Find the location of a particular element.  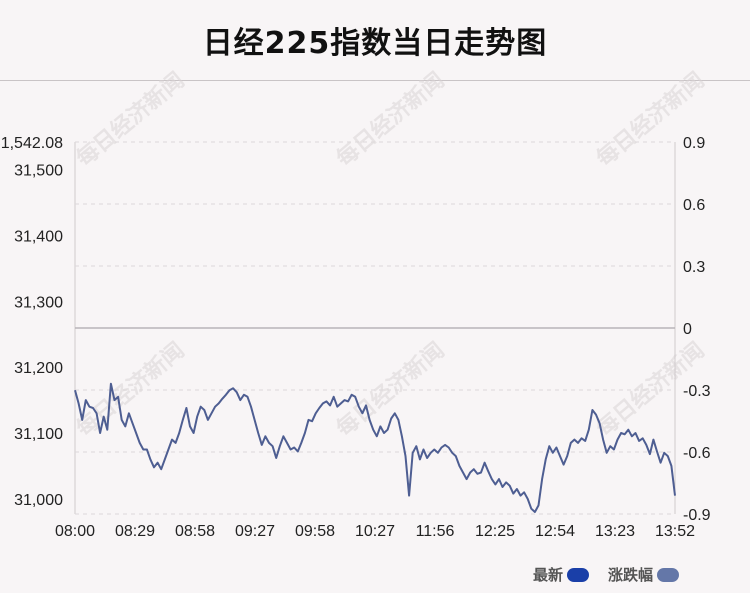

x-tick-label: 08:00 is located at coordinates (75, 531).